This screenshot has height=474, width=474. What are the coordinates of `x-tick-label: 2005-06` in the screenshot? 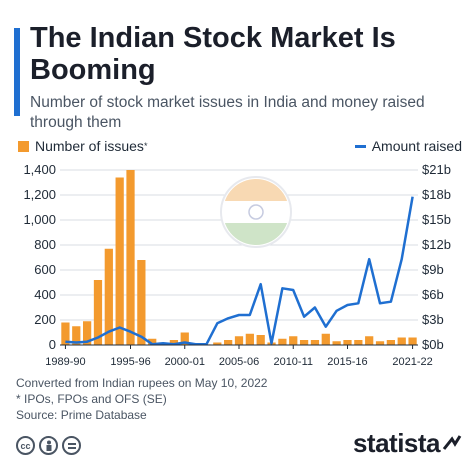 It's located at (239, 362).